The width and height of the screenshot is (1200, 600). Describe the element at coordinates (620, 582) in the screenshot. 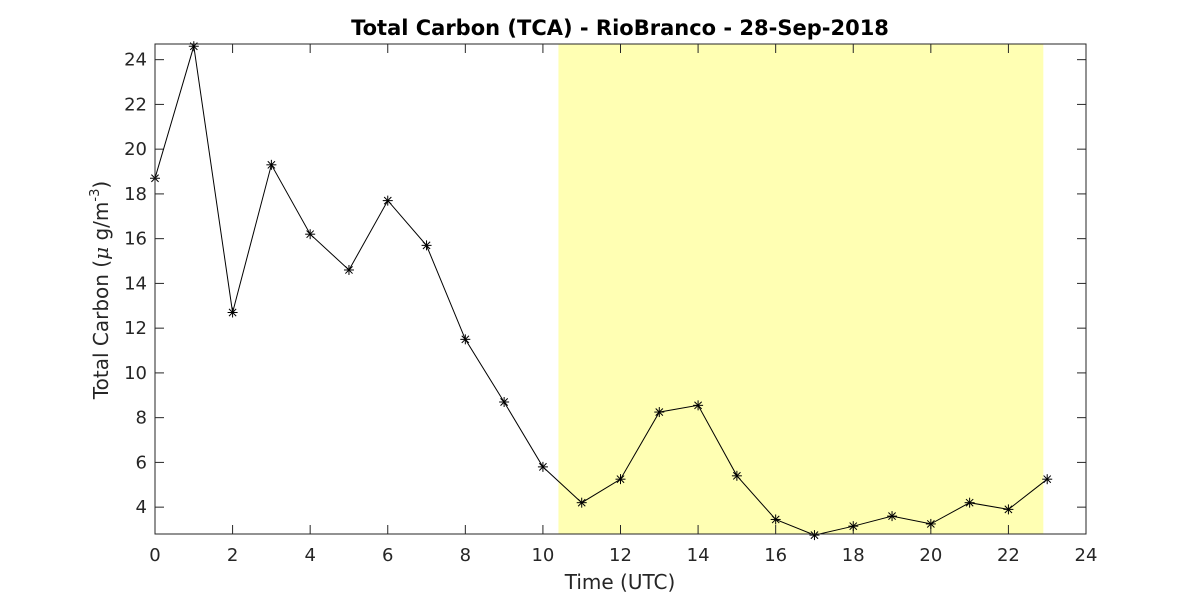

I see `x-axis-label: Time (UTC)` at that location.